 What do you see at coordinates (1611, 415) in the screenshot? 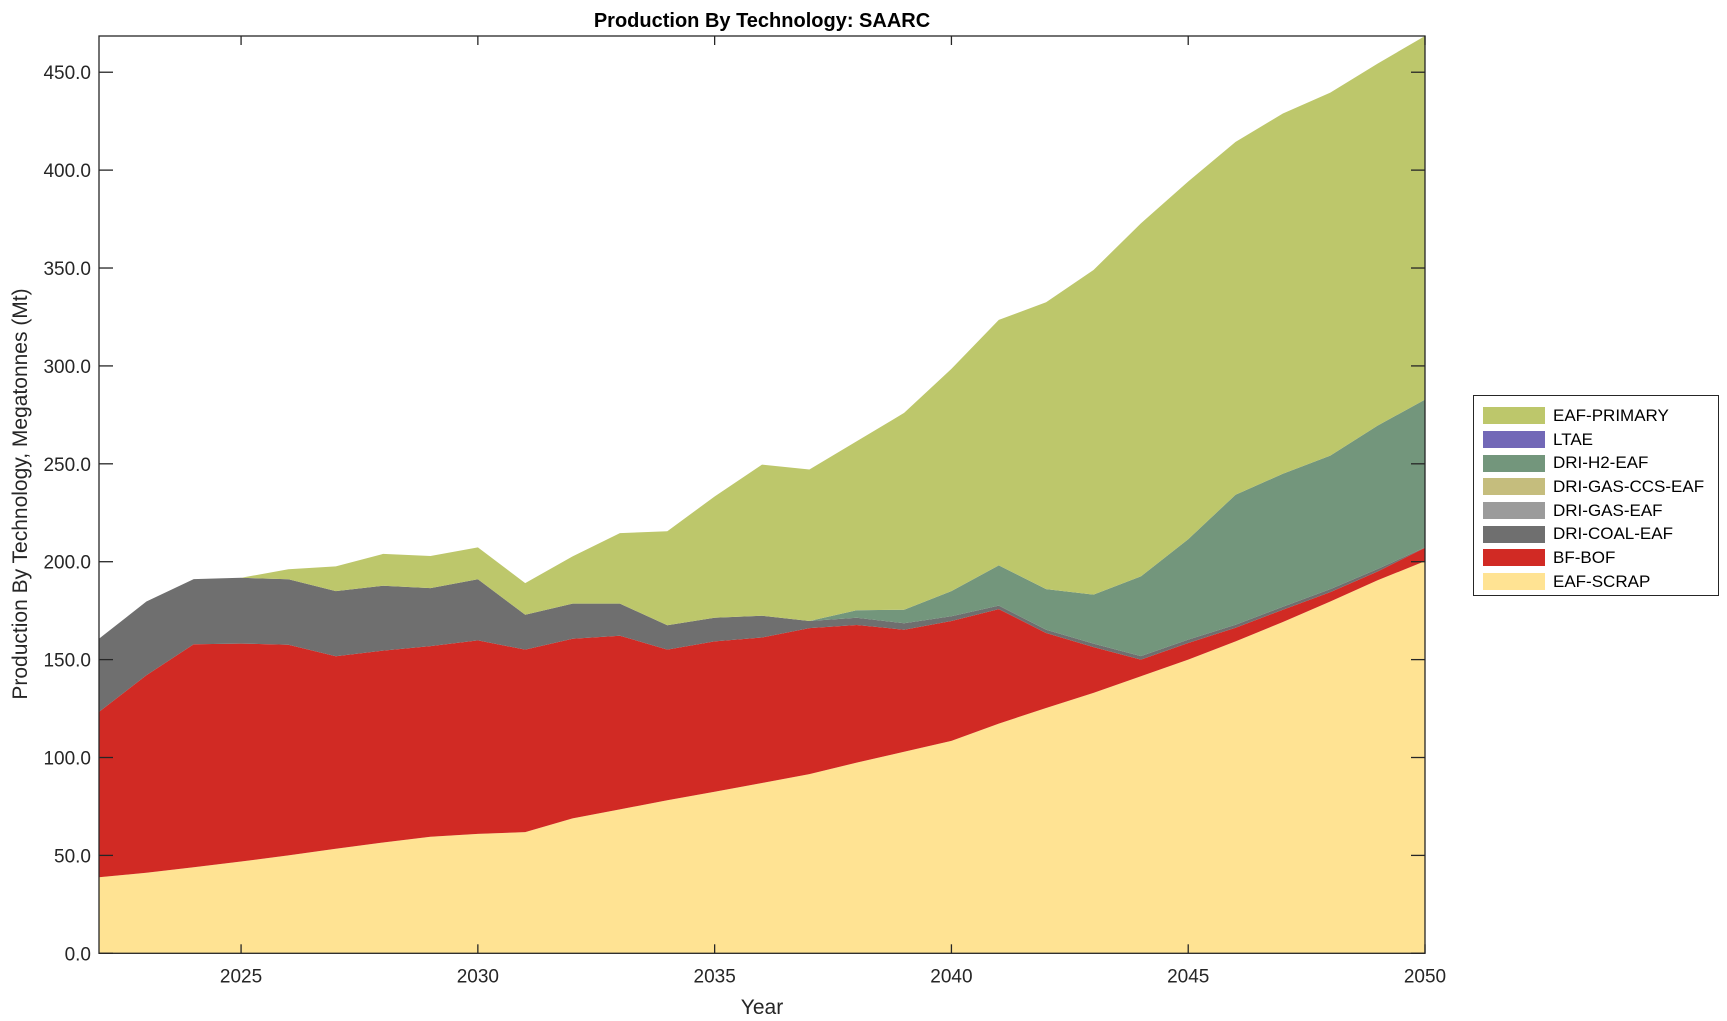
I see `legend-label: EAF-PRIMARY` at bounding box center [1611, 415].